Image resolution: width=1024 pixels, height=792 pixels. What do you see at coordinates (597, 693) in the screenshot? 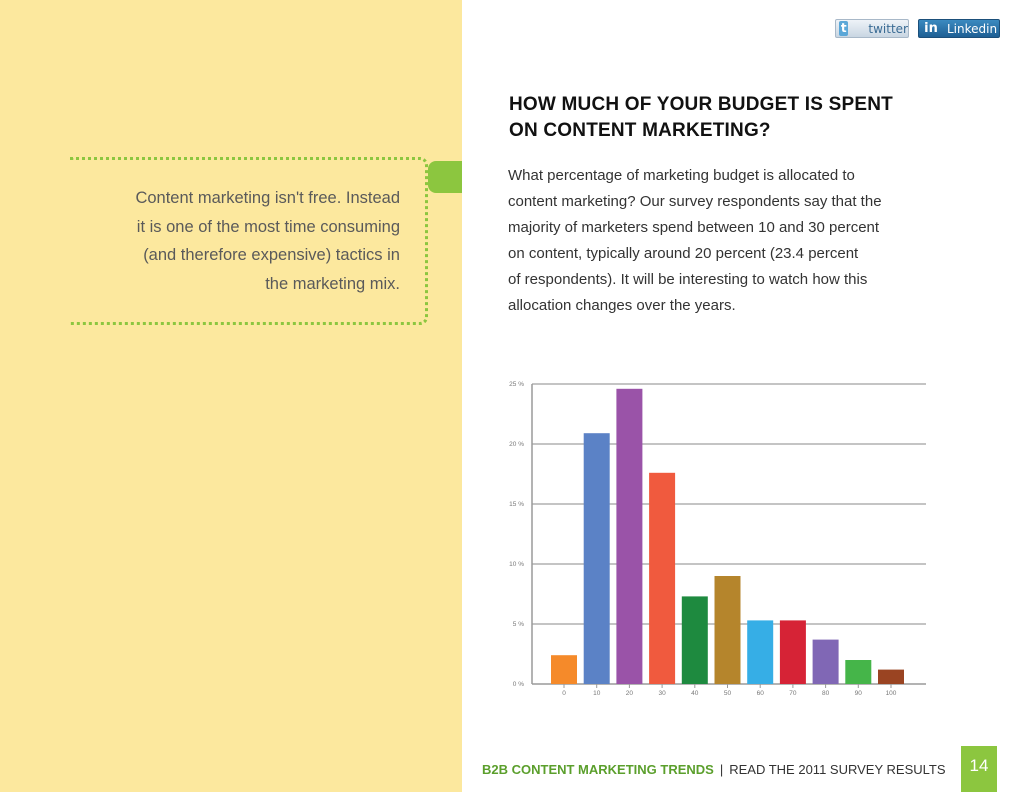
I see `x-tick-label: 10` at bounding box center [597, 693].